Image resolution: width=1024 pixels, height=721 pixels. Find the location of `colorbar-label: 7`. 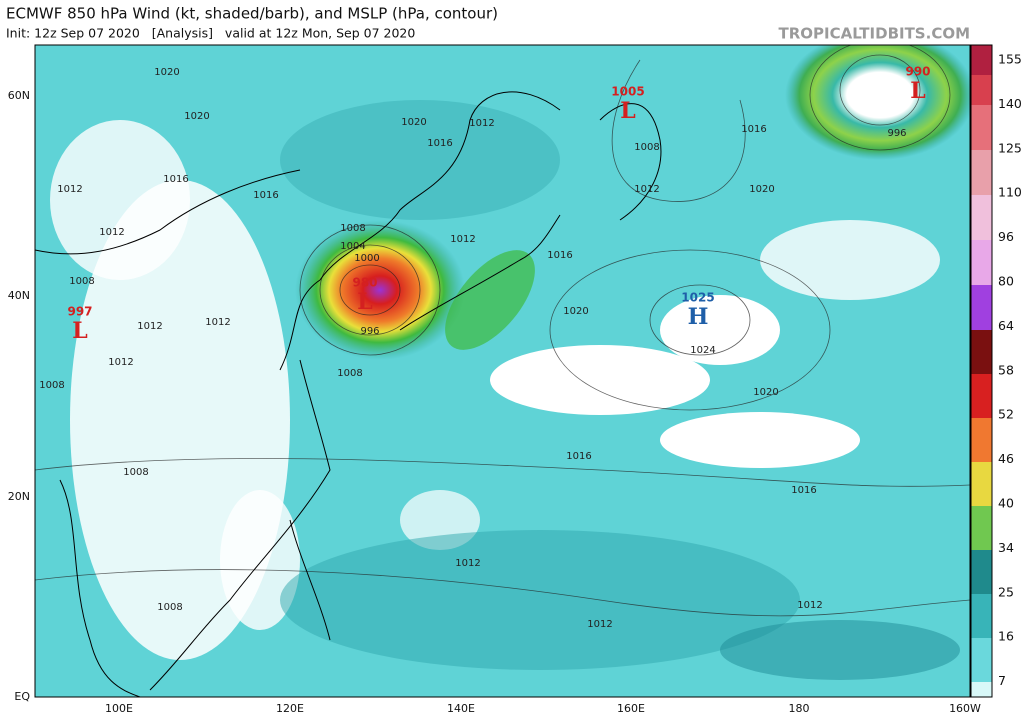

colorbar-label: 7 is located at coordinates (1002, 680).